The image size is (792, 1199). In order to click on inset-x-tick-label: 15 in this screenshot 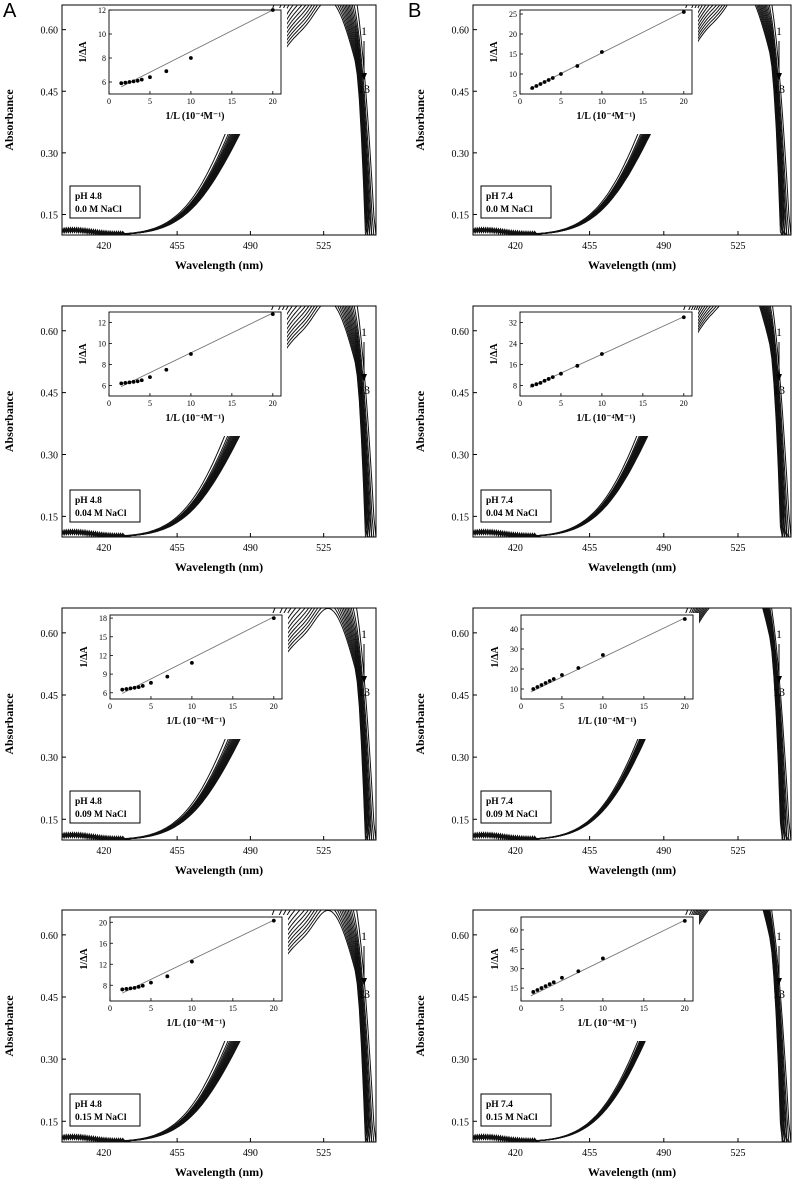, I will do `click(233, 706)`.